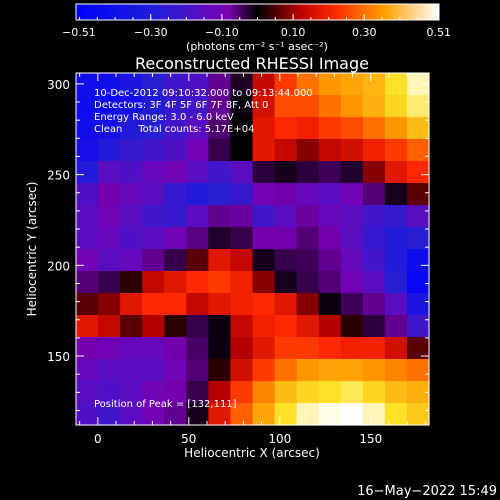 The height and width of the screenshot is (500, 500). What do you see at coordinates (427, 491) in the screenshot?
I see `footer-timestamp: 16−May−2022 15:49` at bounding box center [427, 491].